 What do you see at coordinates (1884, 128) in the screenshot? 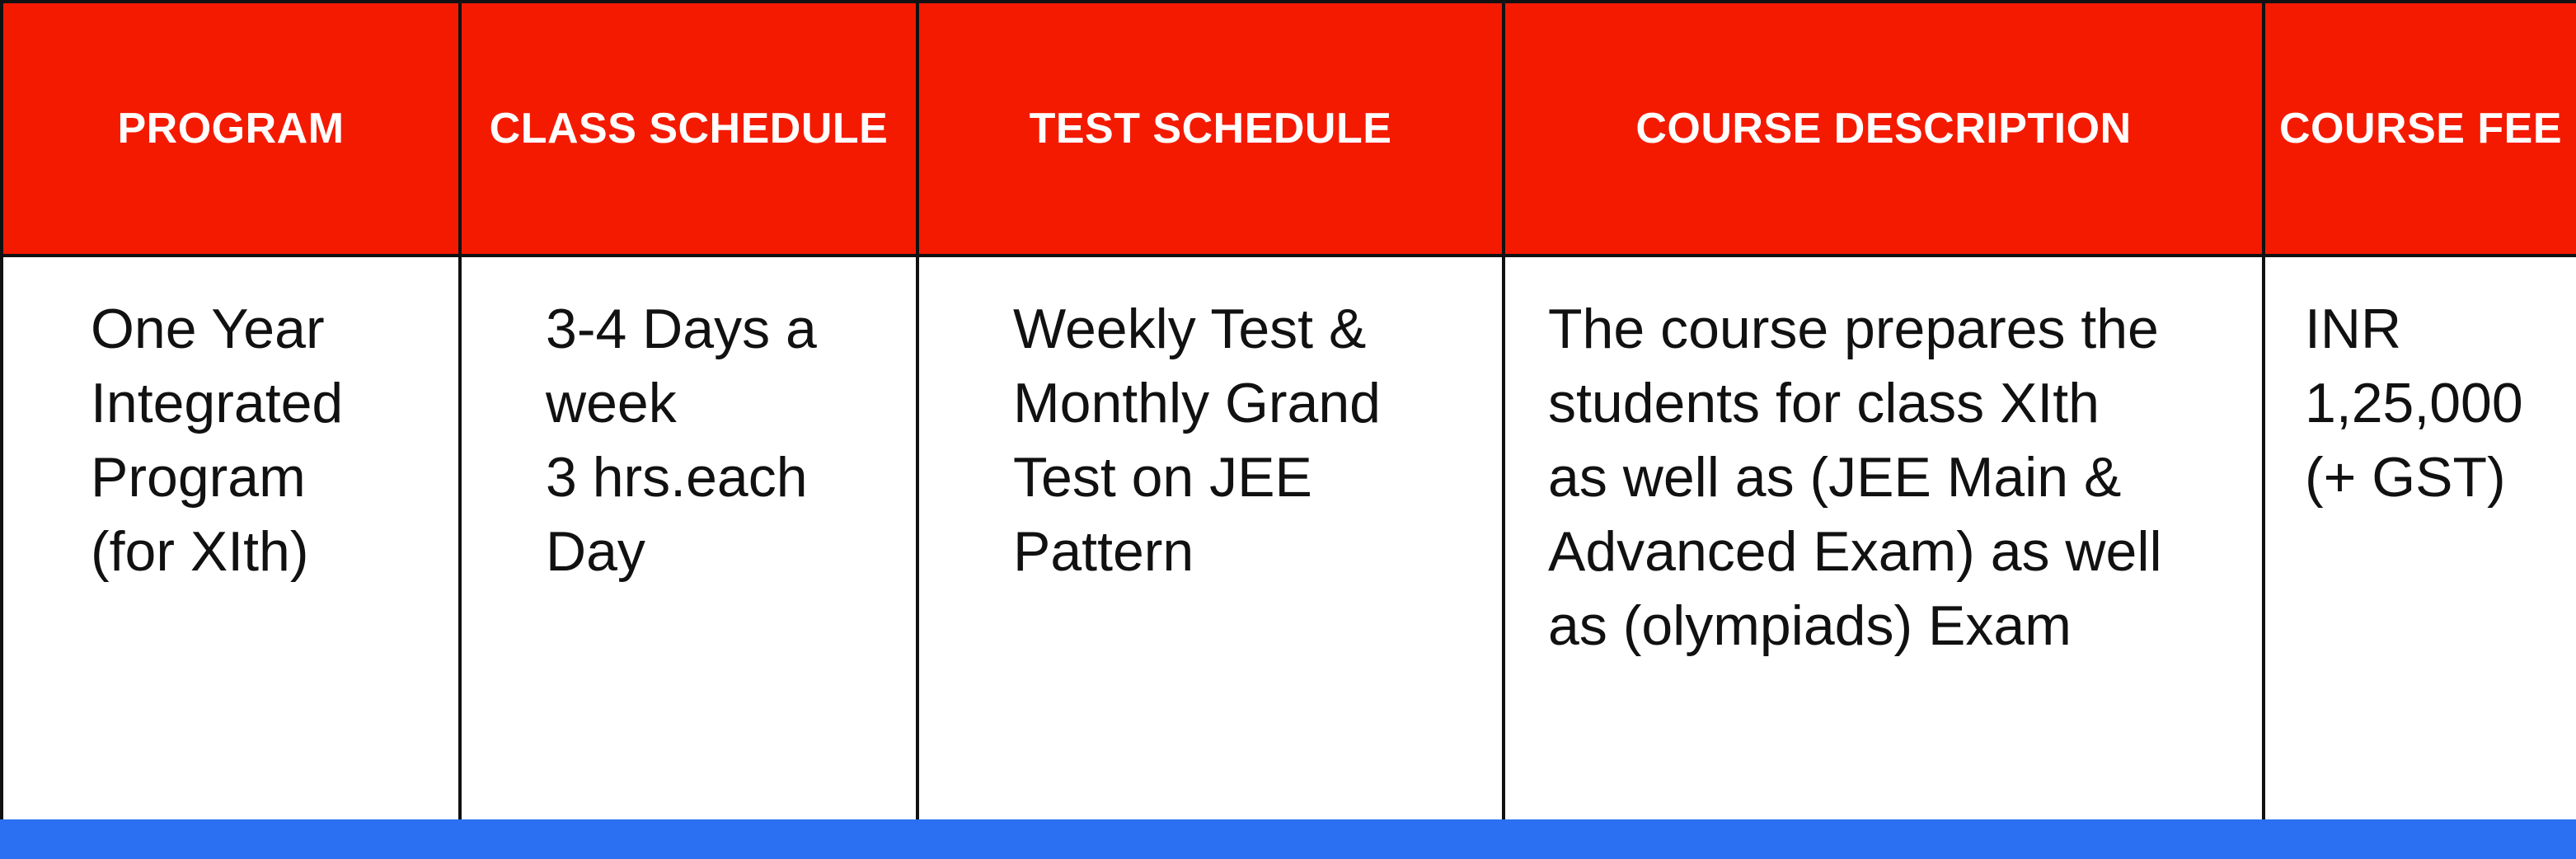
I see `header-course-description: COURSE DESCRIPTION` at bounding box center [1884, 128].